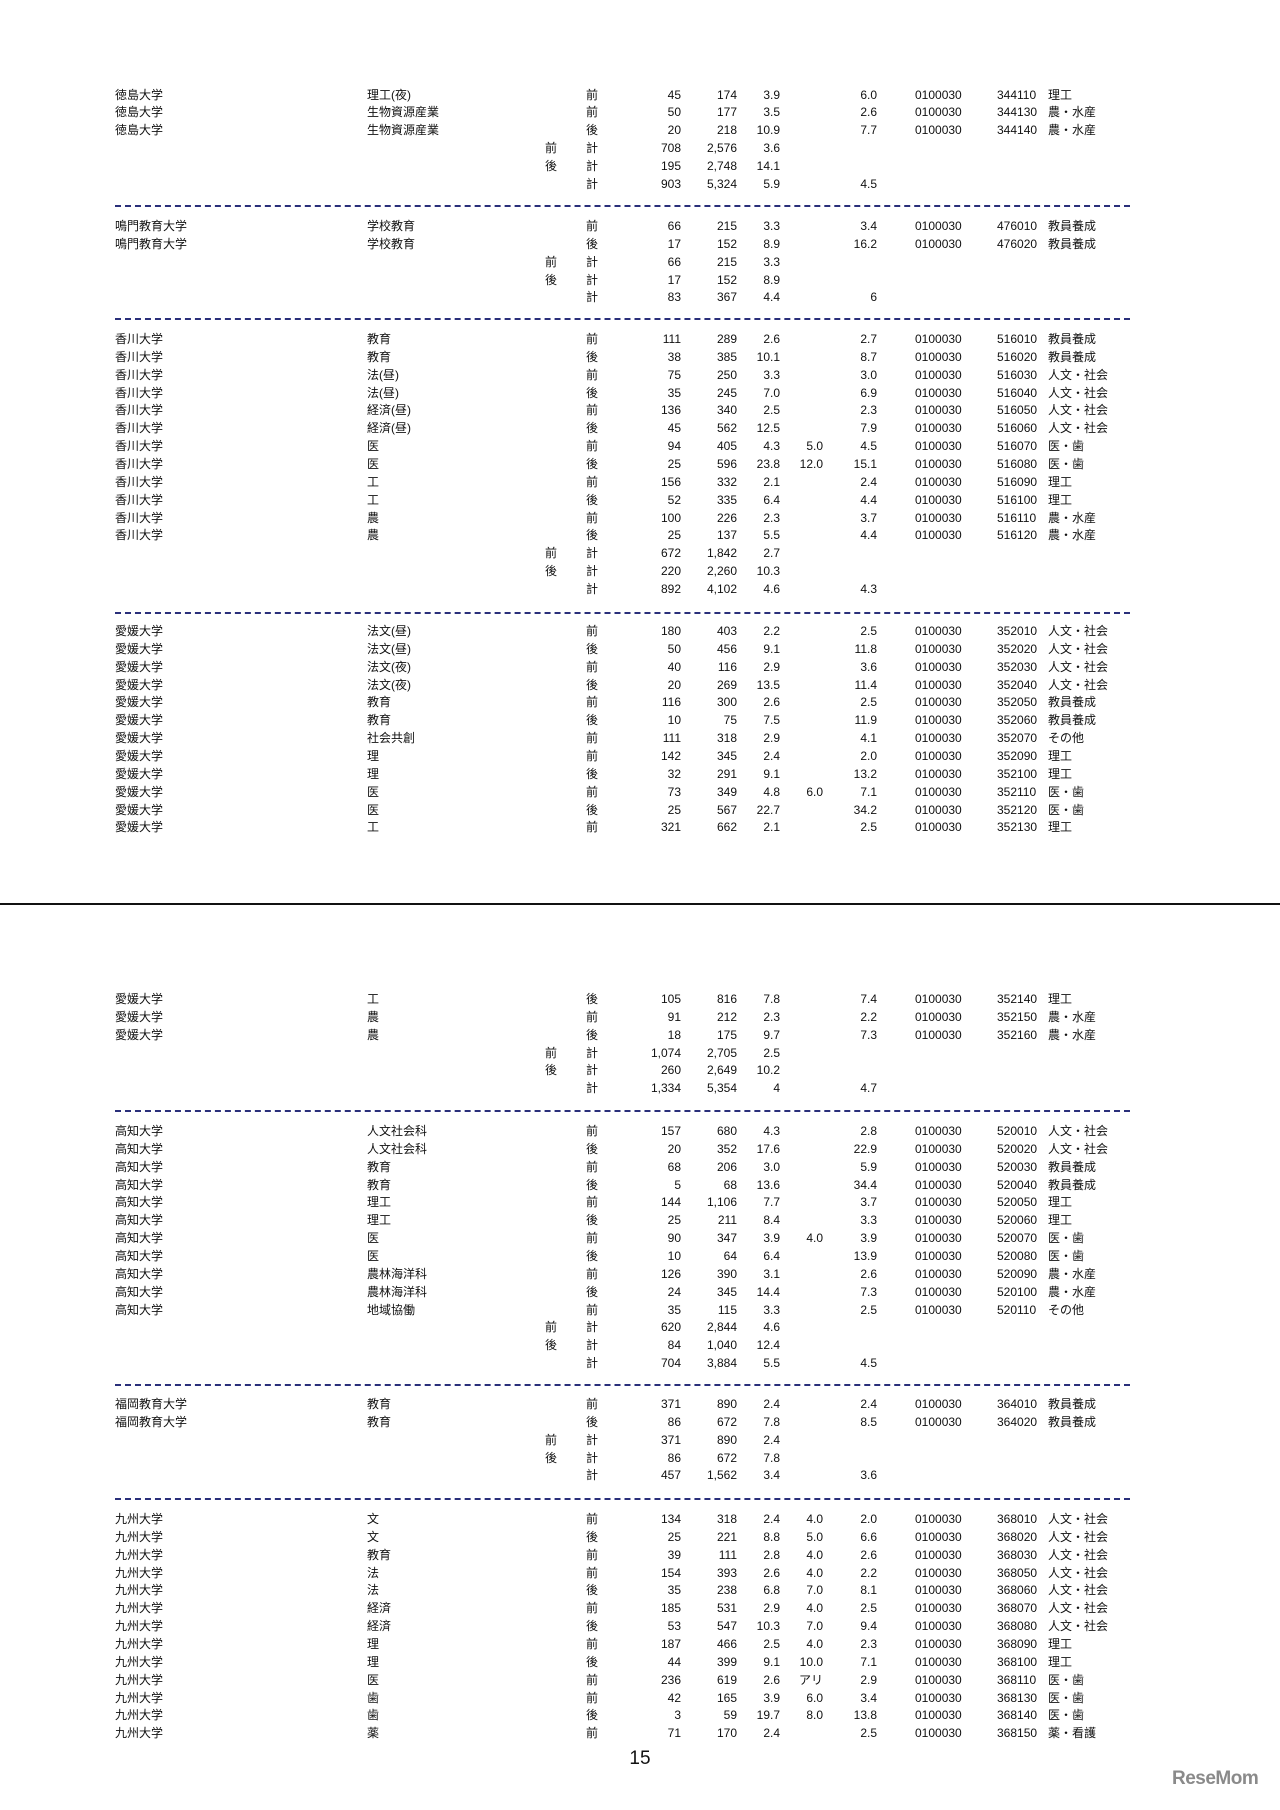 The height and width of the screenshot is (1810, 1280). What do you see at coordinates (726, 1421) in the screenshot?
I see `cell-applicants: 672` at bounding box center [726, 1421].